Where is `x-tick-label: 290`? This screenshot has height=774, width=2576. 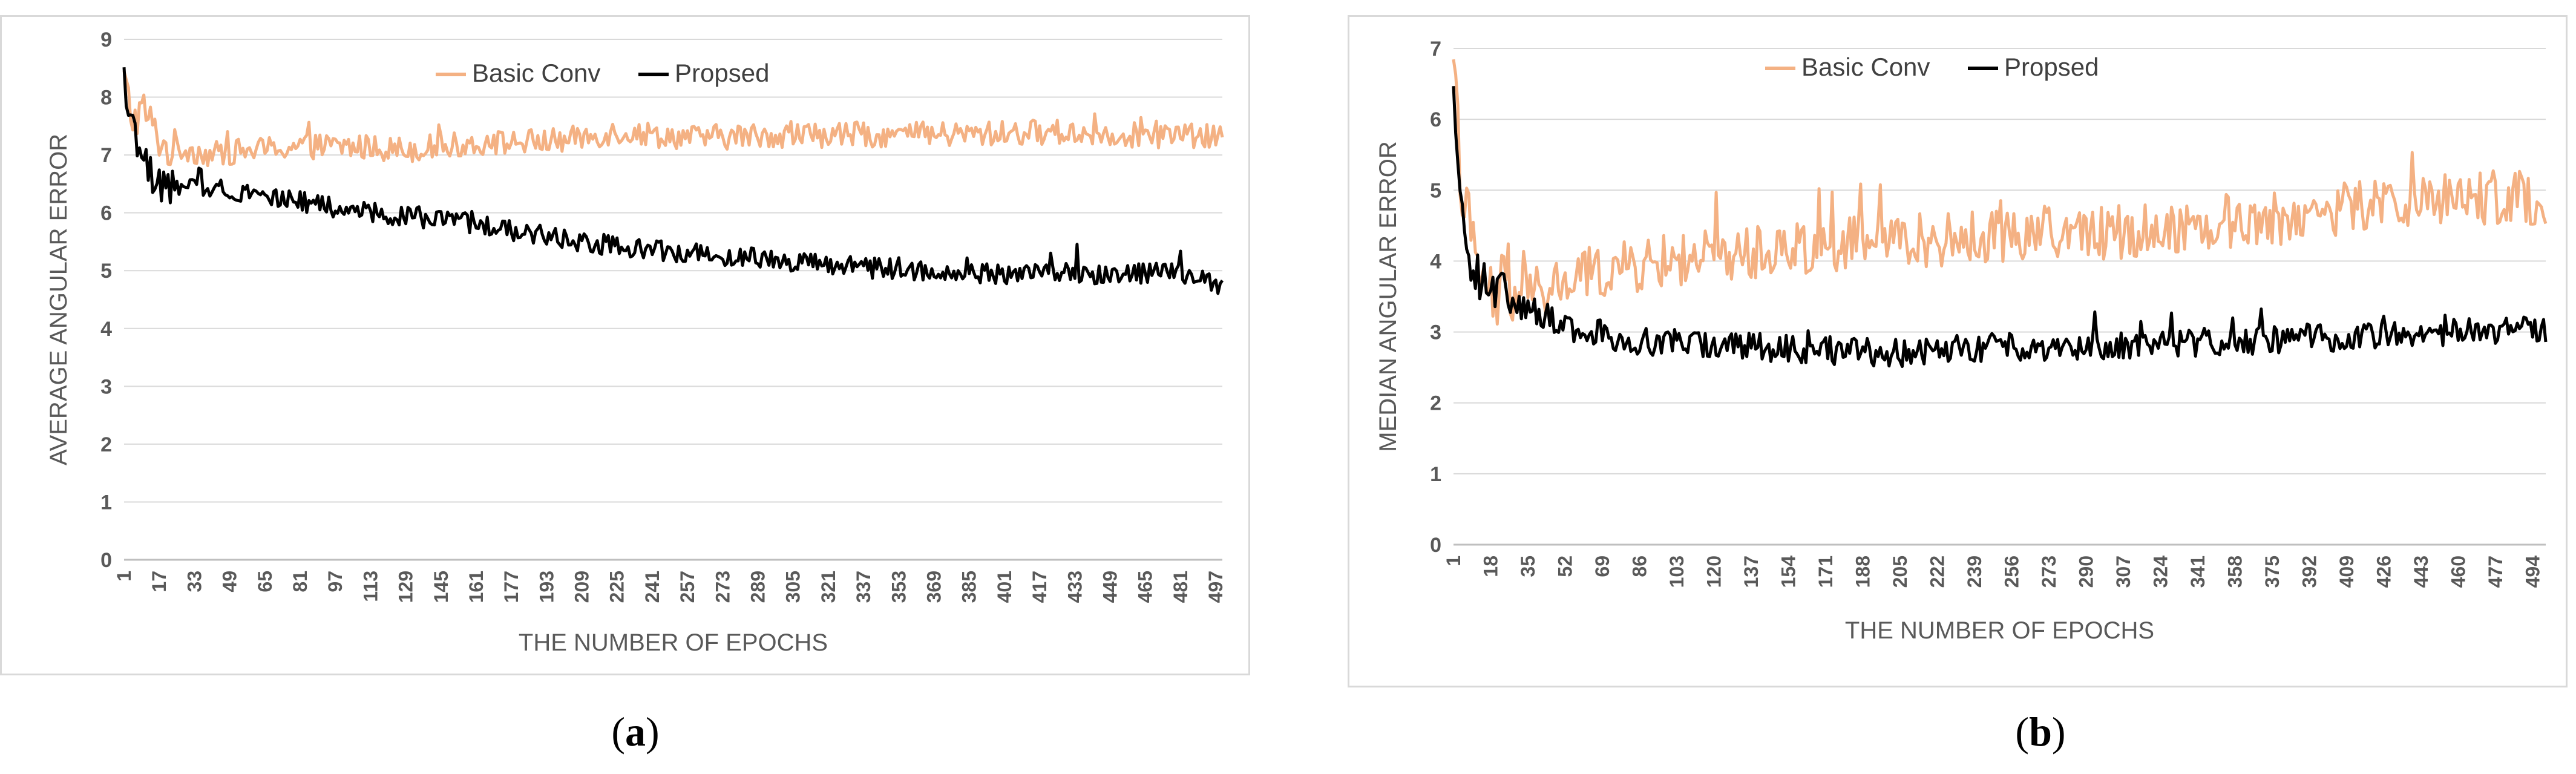
x-tick-label: 290 is located at coordinates (2086, 572).